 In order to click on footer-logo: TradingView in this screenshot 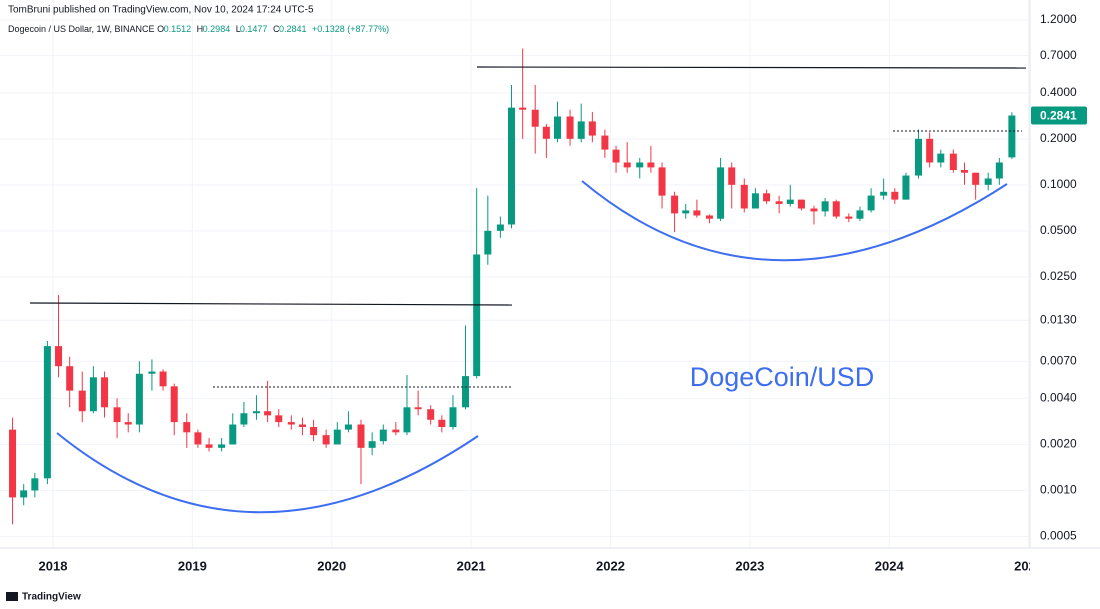, I will do `click(43, 597)`.